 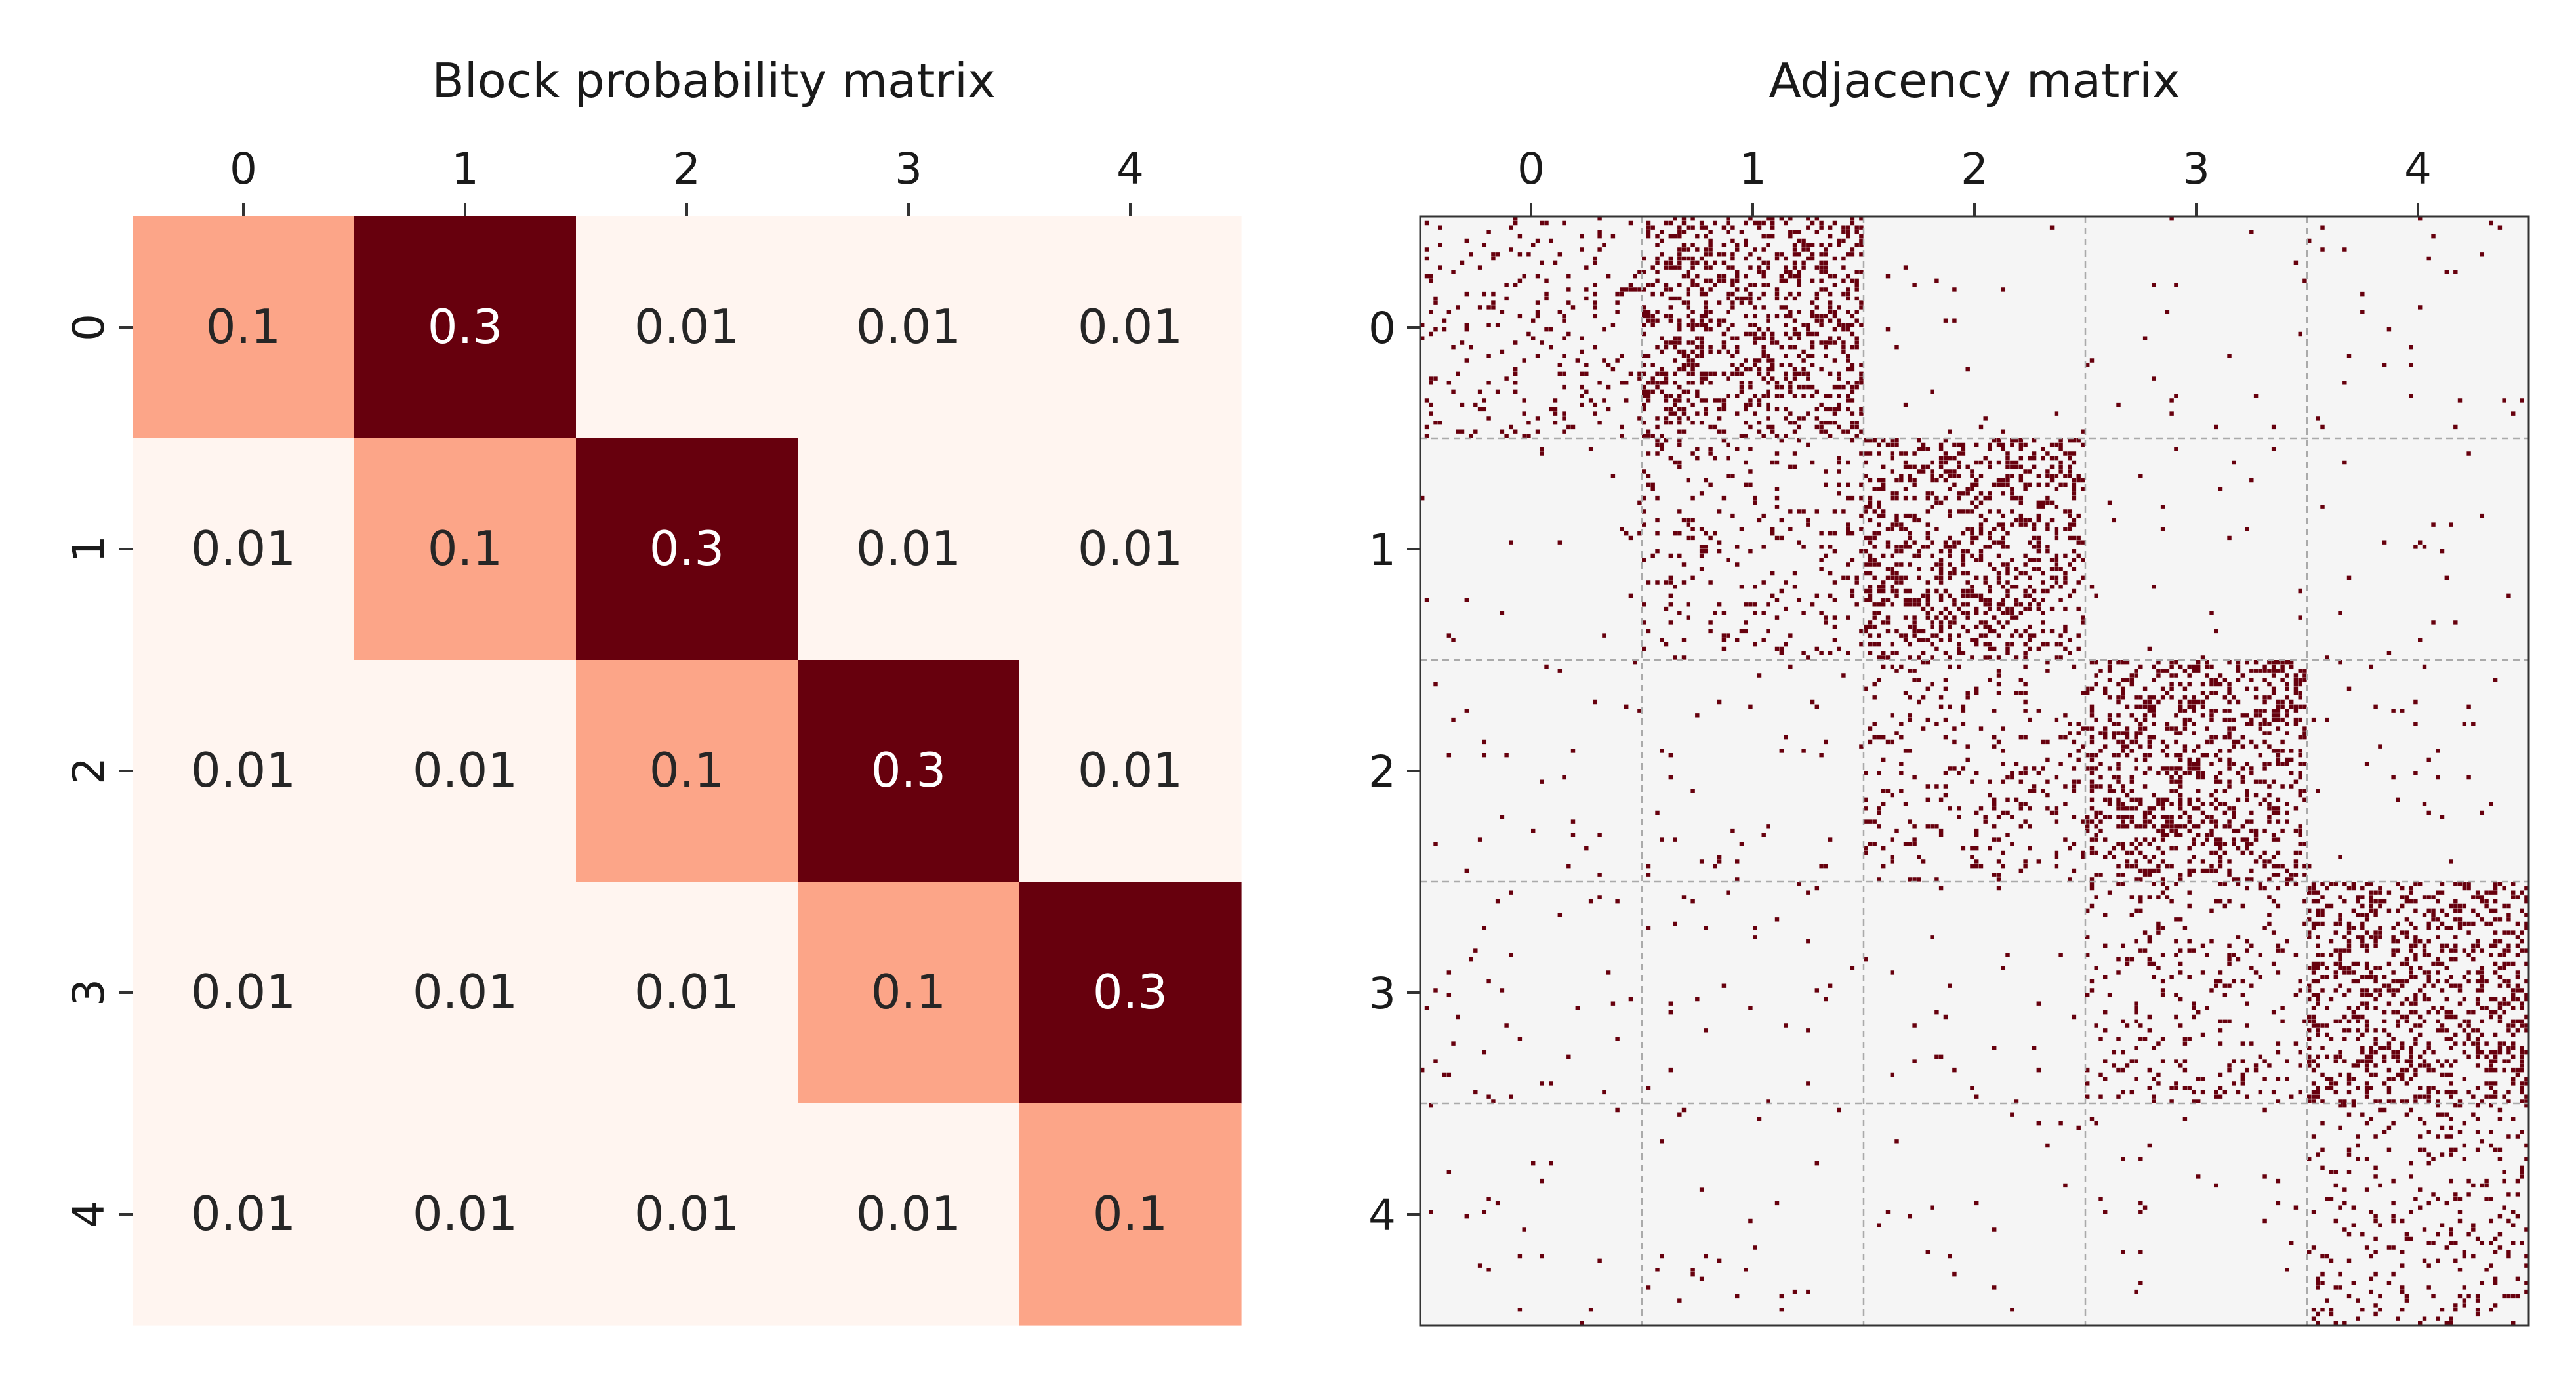 What do you see at coordinates (1974, 169) in the screenshot?
I see `right-x-tick-label-2: 2` at bounding box center [1974, 169].